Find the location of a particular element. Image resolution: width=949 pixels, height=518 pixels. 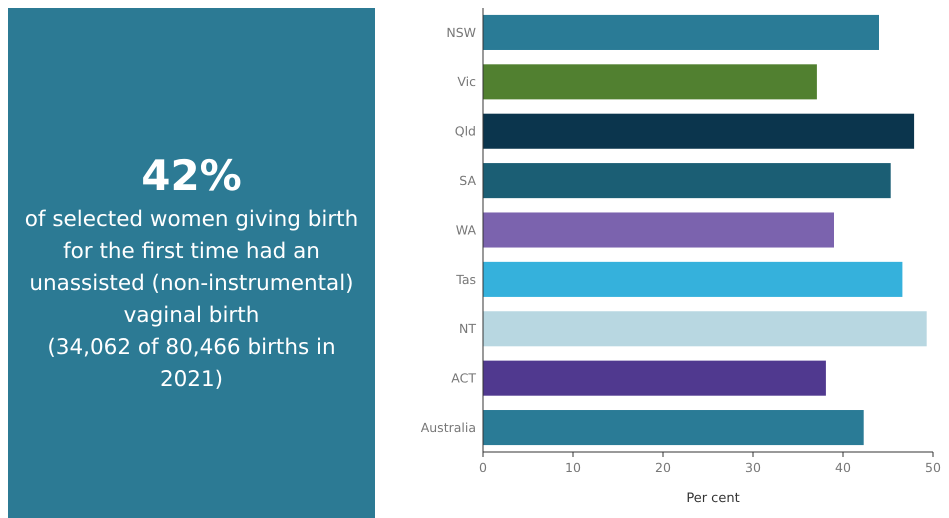

x-tick-label: 10 is located at coordinates (573, 467).